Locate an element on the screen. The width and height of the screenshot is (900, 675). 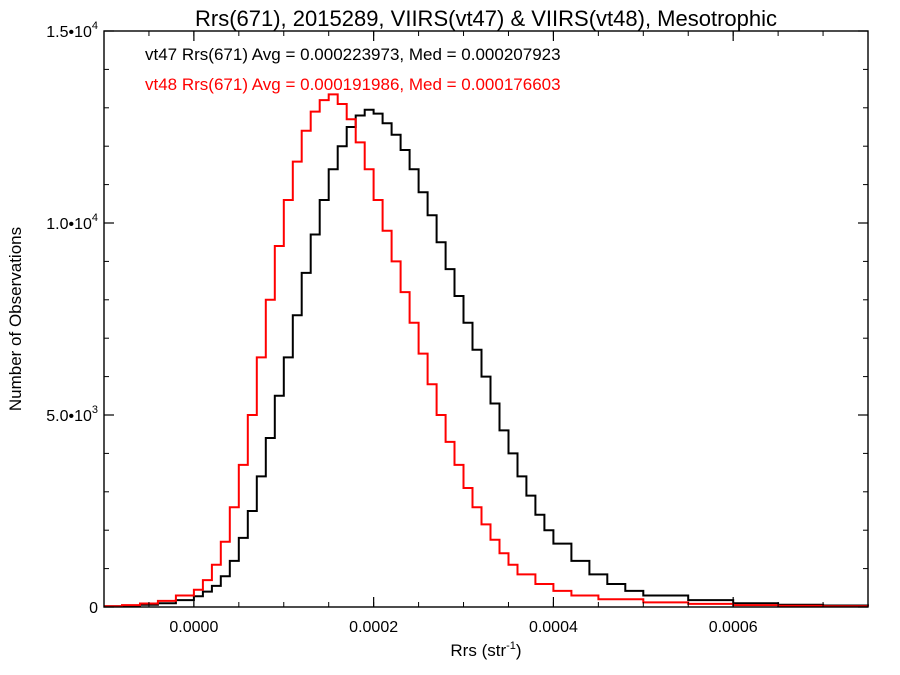
y-tick-label: 1.5•104 is located at coordinates (72, 30).